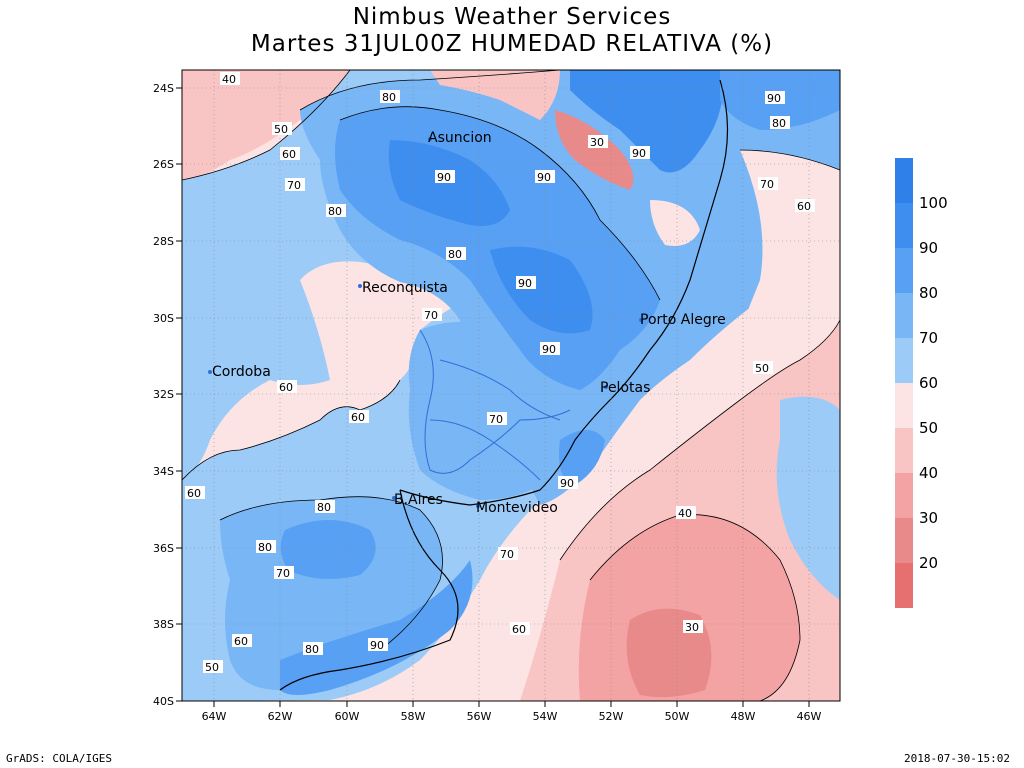 This screenshot has width=1024, height=768. I want to click on svg-text: Cordoba, so click(241, 372).